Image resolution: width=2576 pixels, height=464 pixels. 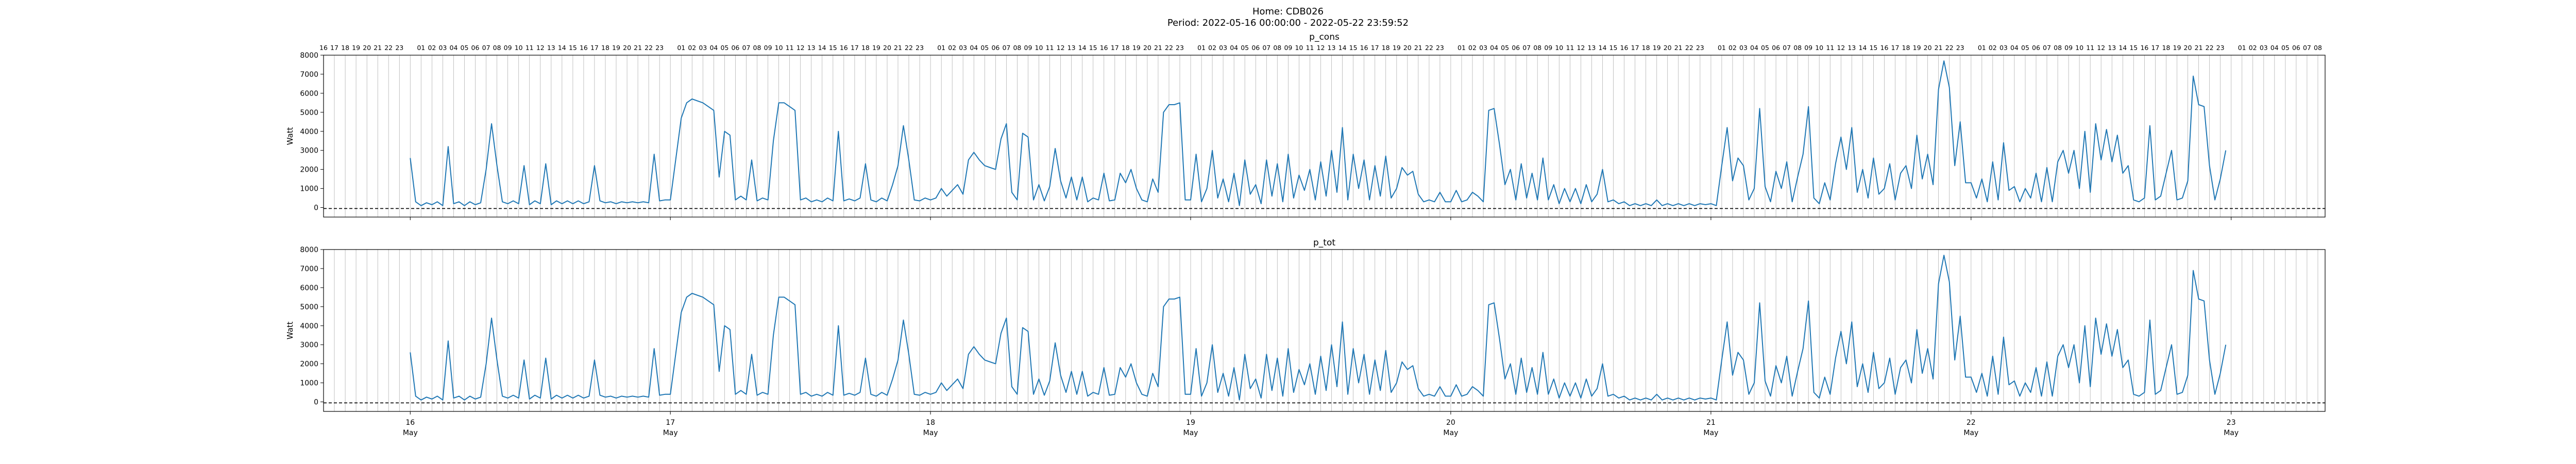 I want to click on y-tick-label: 5000, so click(x=309, y=307).